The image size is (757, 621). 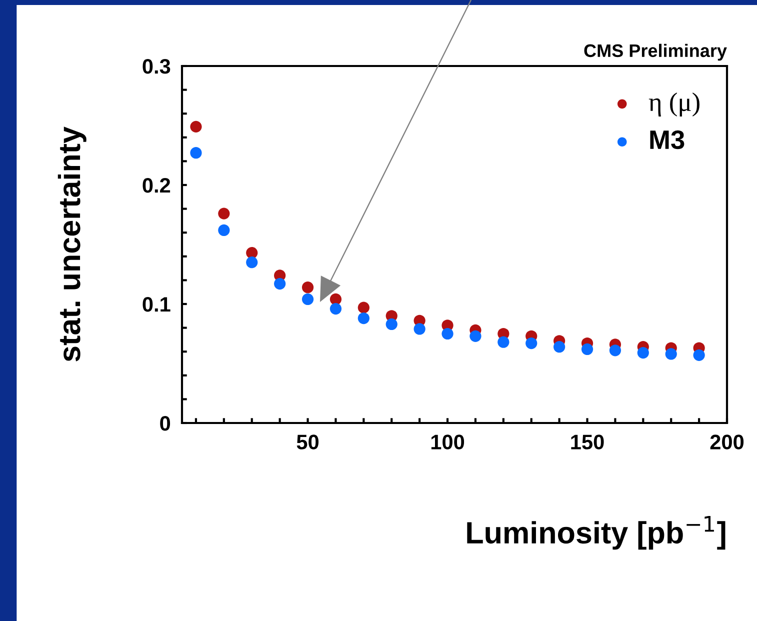 What do you see at coordinates (156, 66) in the screenshot?
I see `y-tick-label: 0.3` at bounding box center [156, 66].